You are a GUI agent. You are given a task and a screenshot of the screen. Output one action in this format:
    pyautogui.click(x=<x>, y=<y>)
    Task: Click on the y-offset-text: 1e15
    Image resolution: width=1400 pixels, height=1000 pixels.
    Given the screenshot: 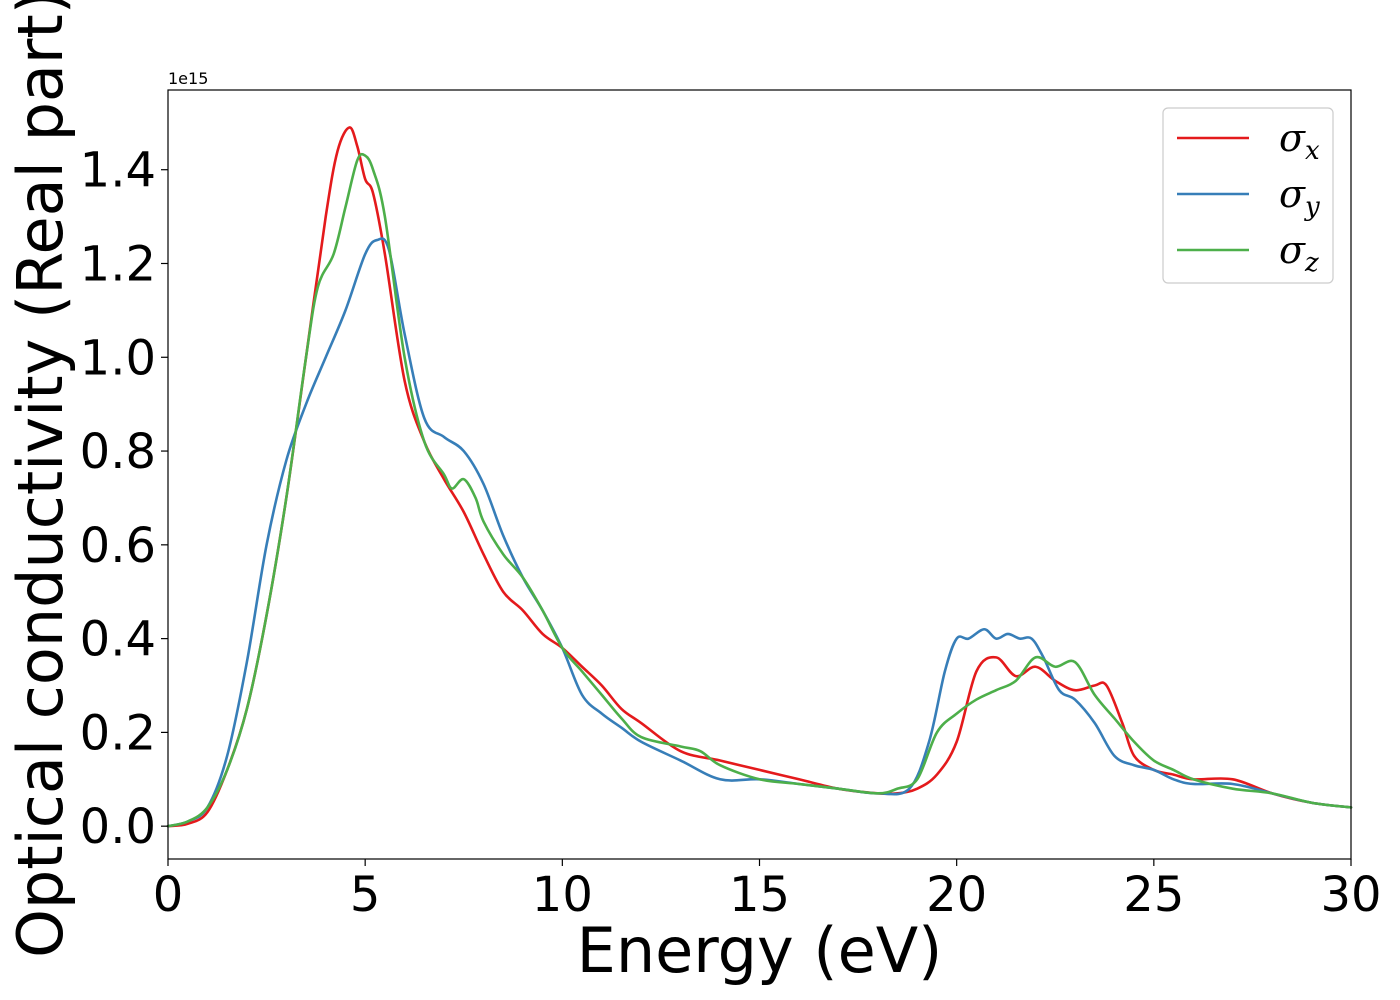 What is the action you would take?
    pyautogui.click(x=188, y=78)
    